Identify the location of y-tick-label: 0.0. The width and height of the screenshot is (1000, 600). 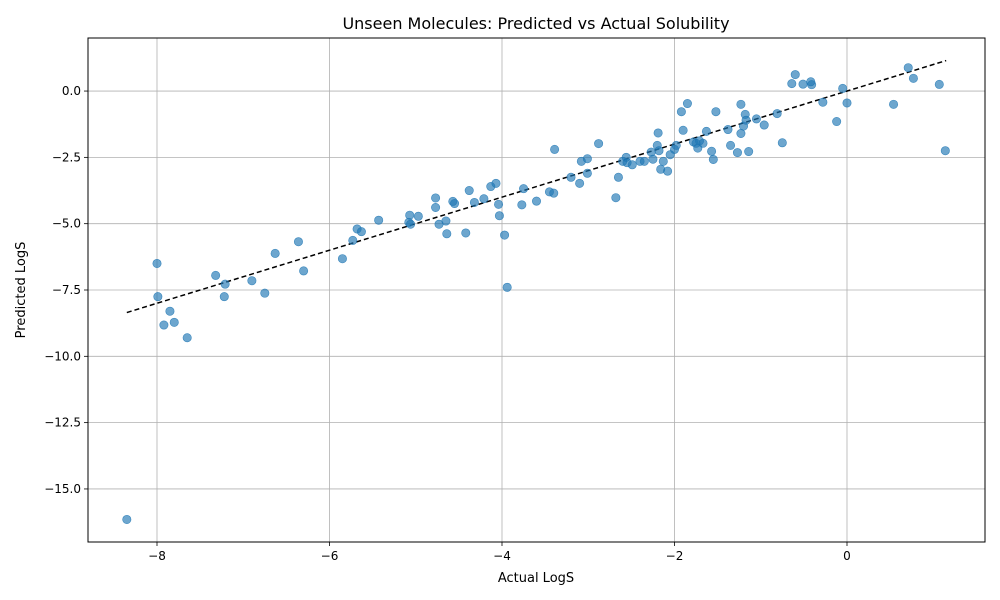
(71, 91).